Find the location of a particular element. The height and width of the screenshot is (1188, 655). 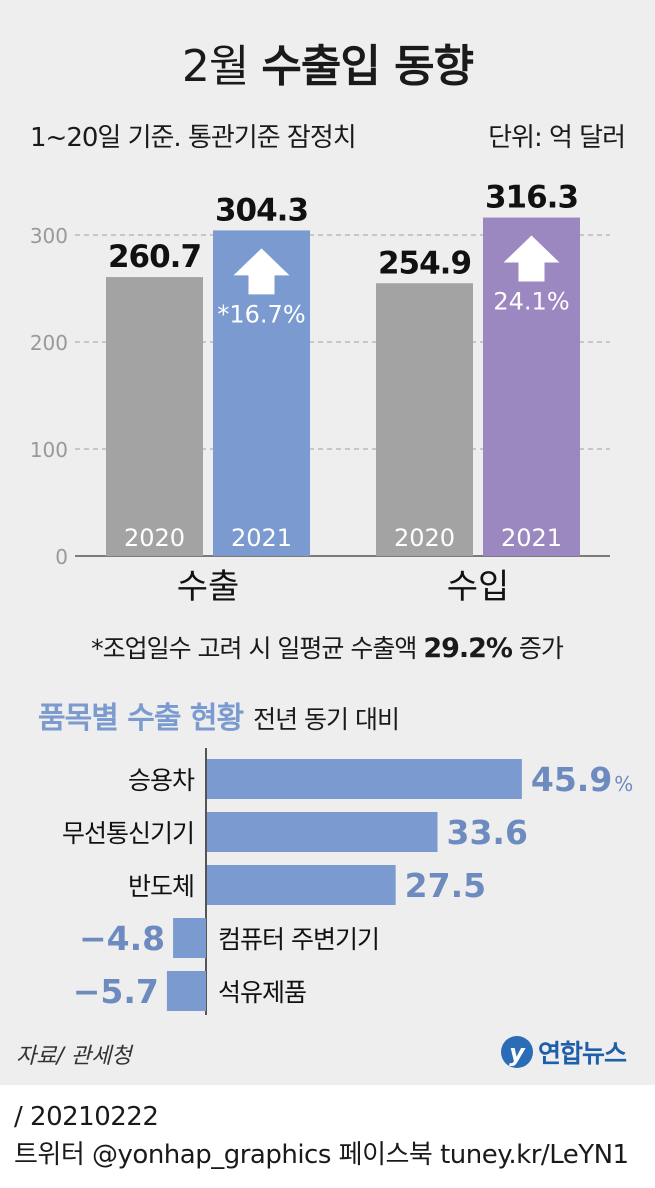

hbar-category-label: 반도체 is located at coordinates (161, 886).